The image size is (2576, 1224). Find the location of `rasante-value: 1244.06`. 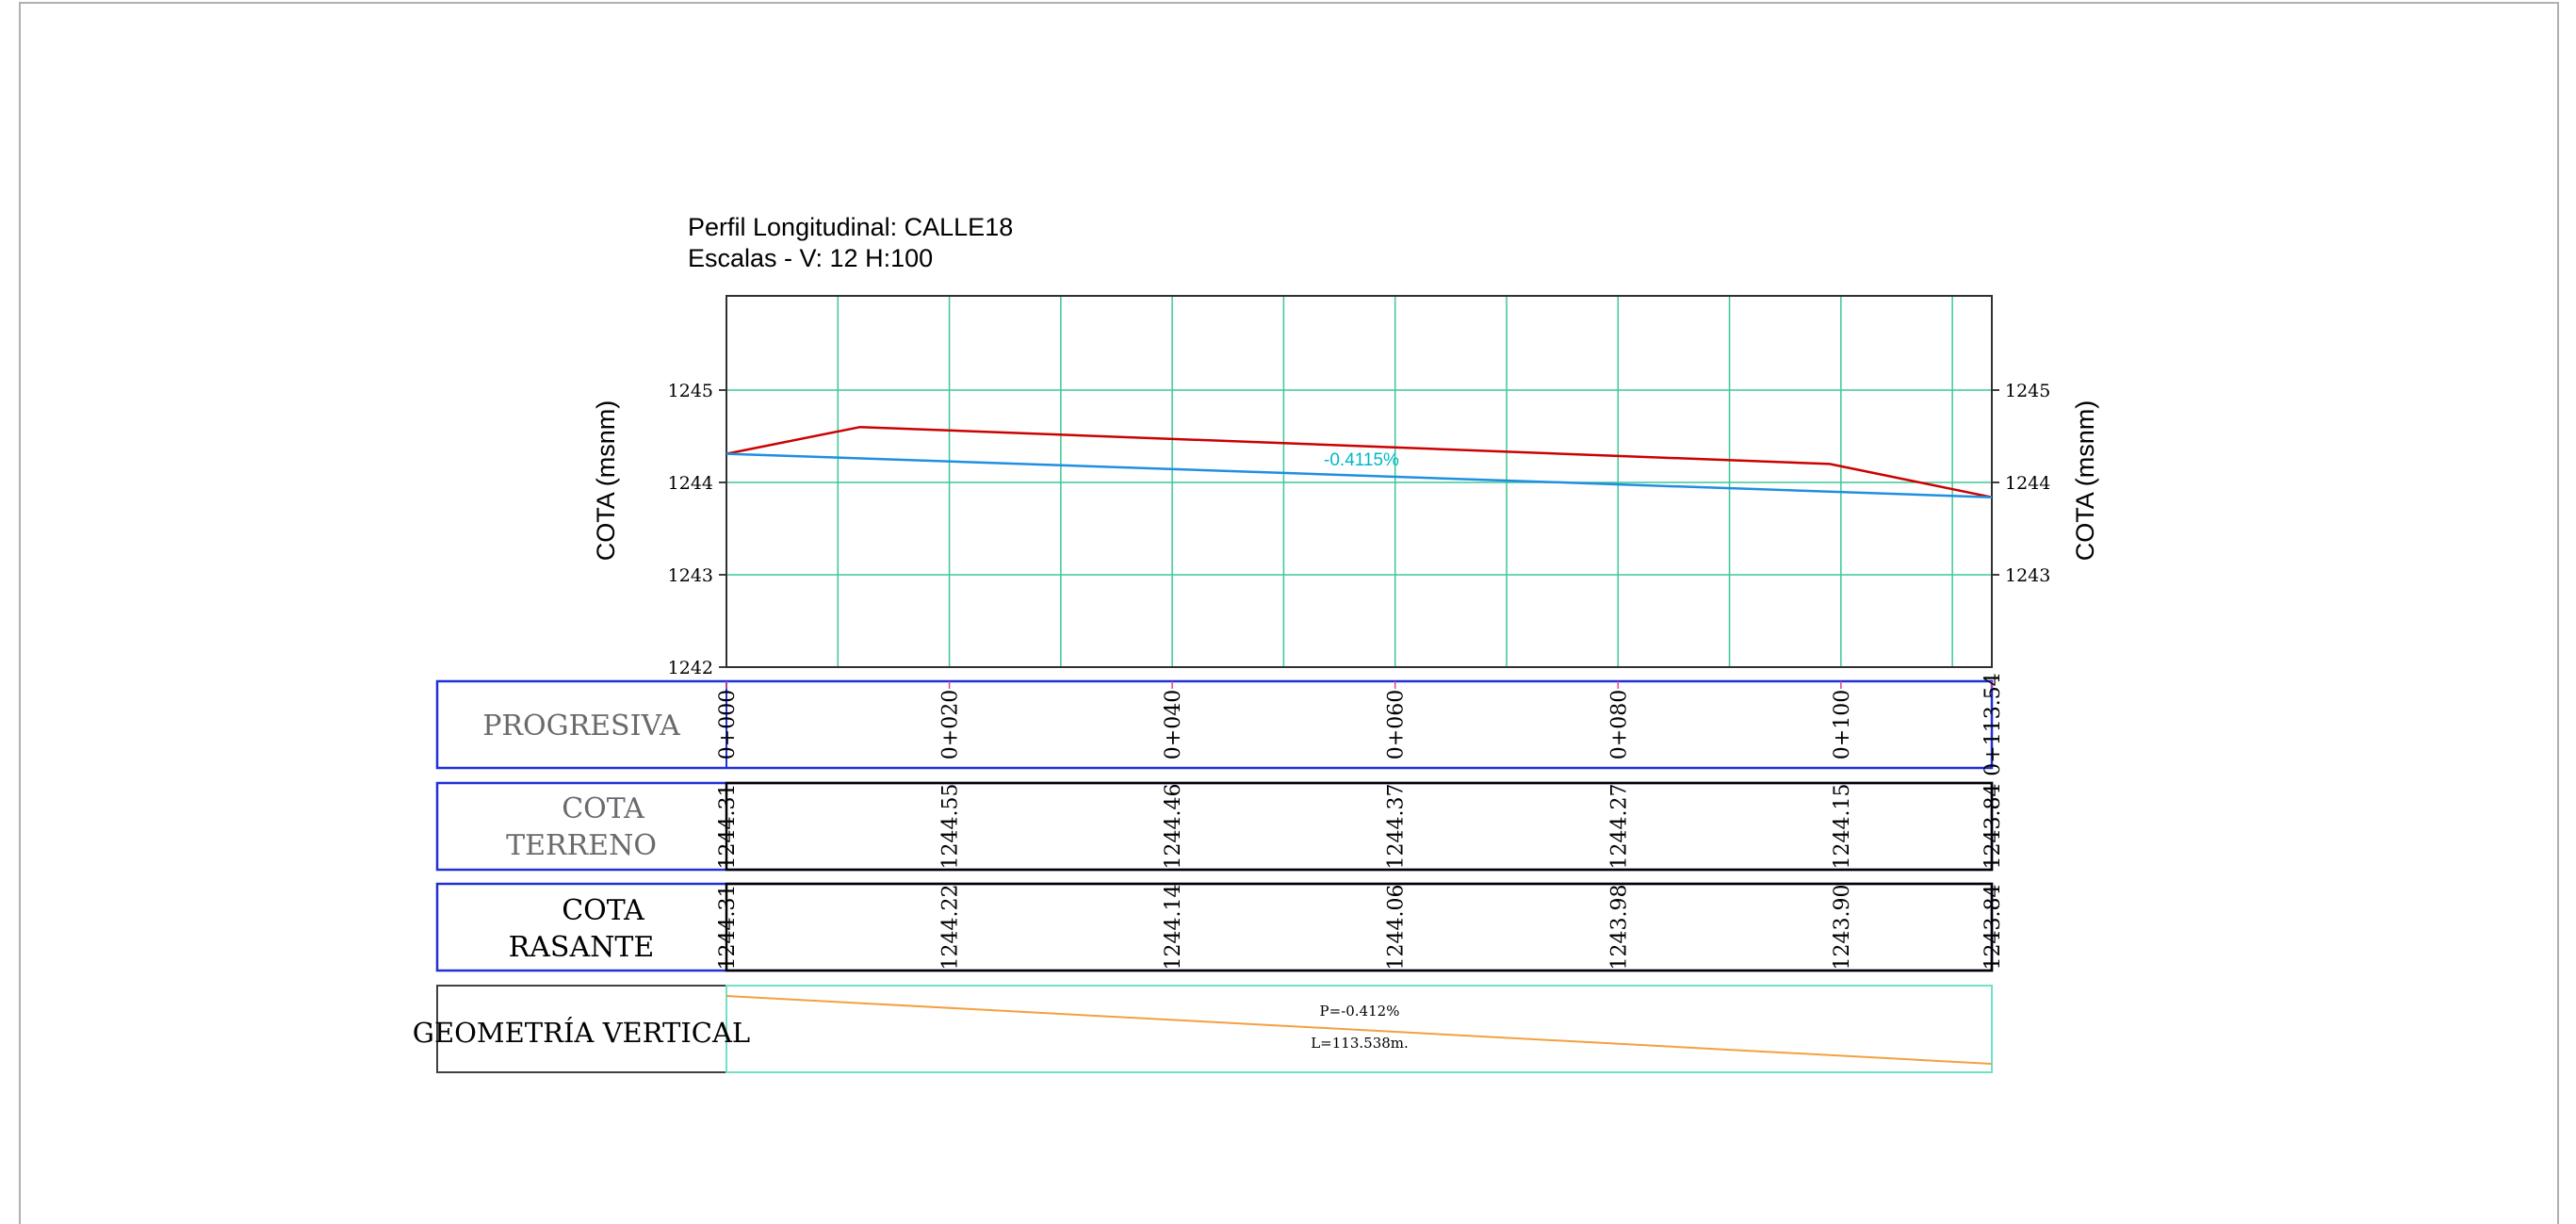

rasante-value: 1244.06 is located at coordinates (1397, 928).